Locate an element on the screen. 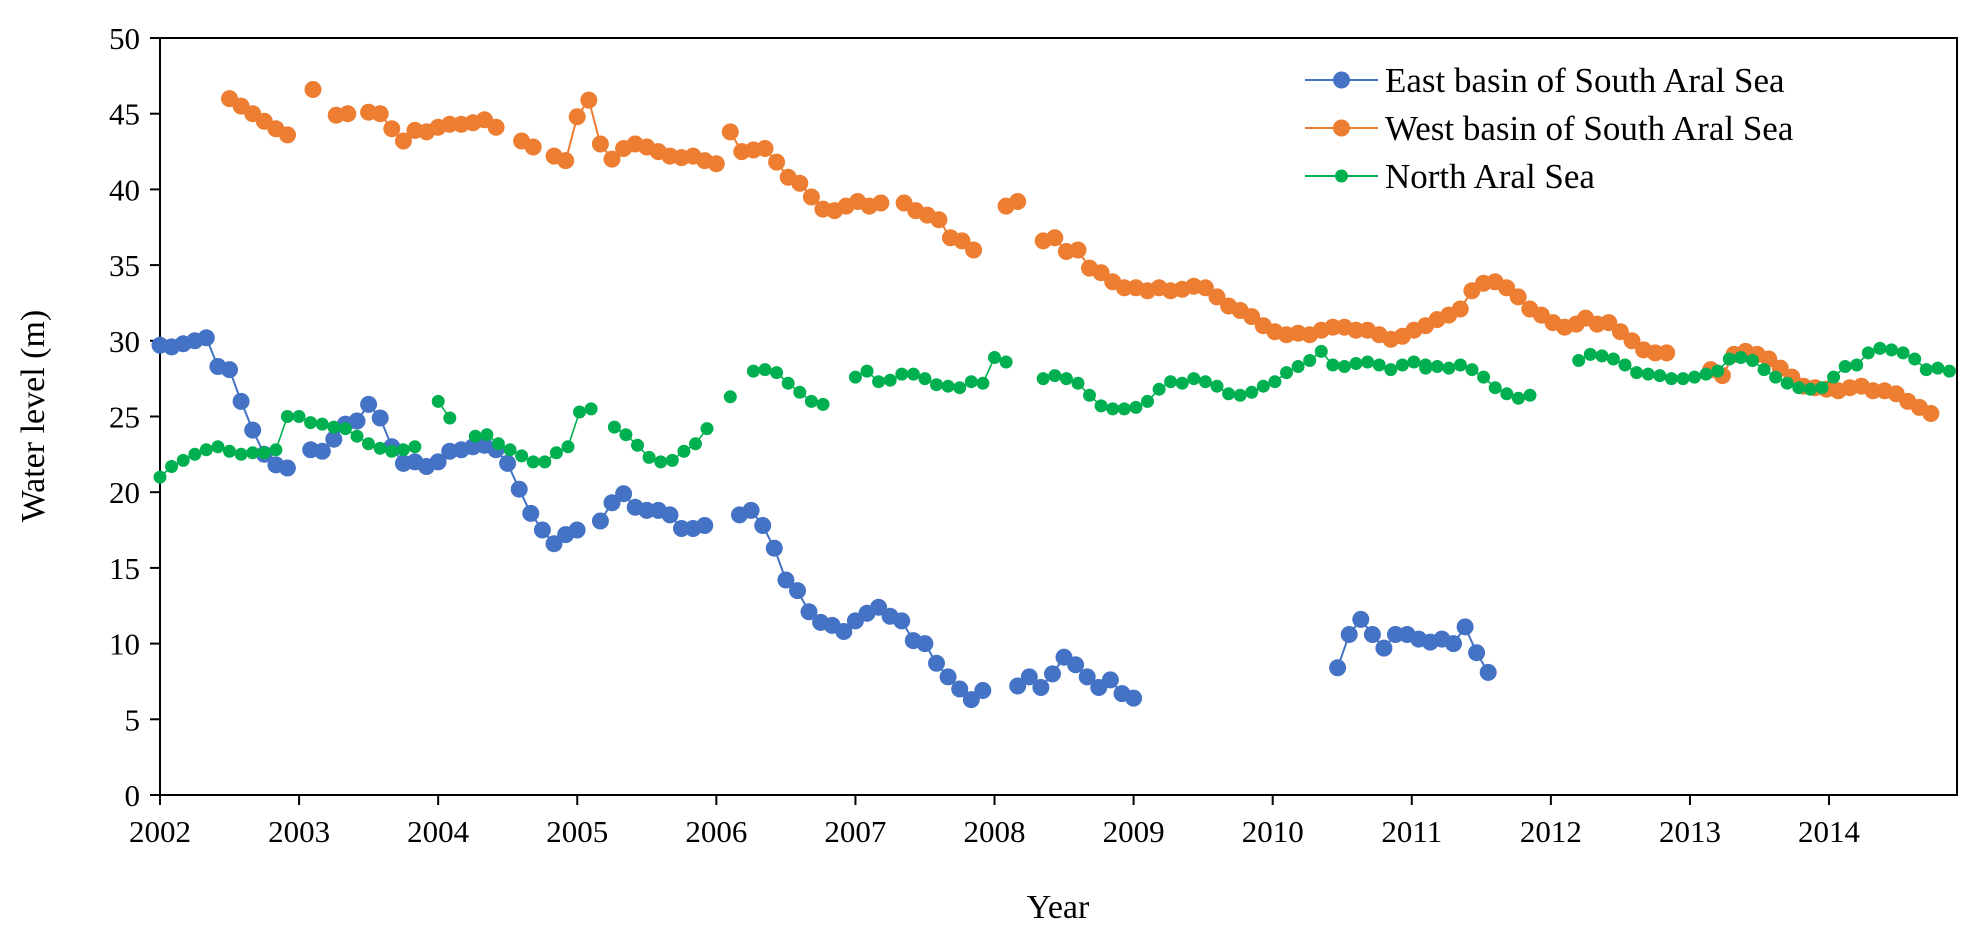  x-tick-label: 2002 is located at coordinates (160, 831).